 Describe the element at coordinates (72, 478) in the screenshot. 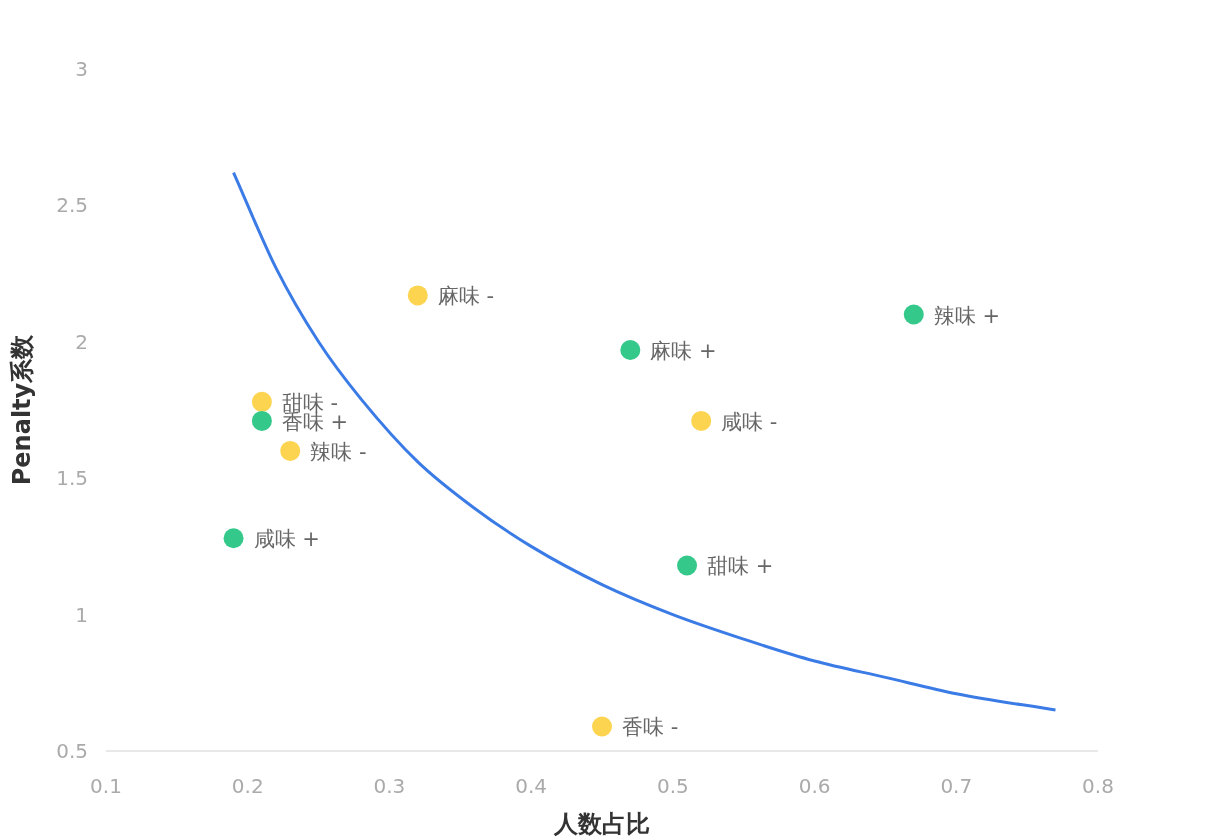

I see `y-tick-label: 1.5` at that location.